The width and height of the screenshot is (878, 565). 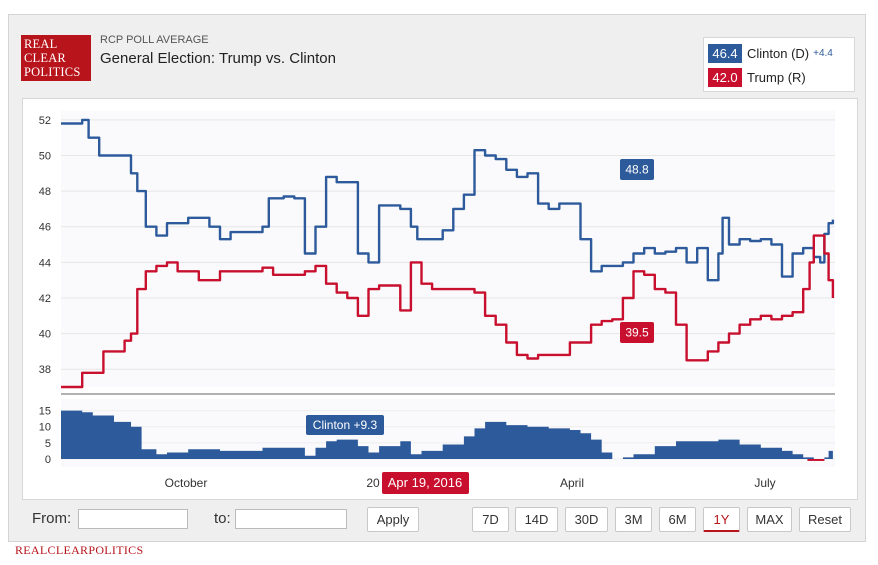 I want to click on legend-name-trump: Trump (R), so click(x=776, y=77).